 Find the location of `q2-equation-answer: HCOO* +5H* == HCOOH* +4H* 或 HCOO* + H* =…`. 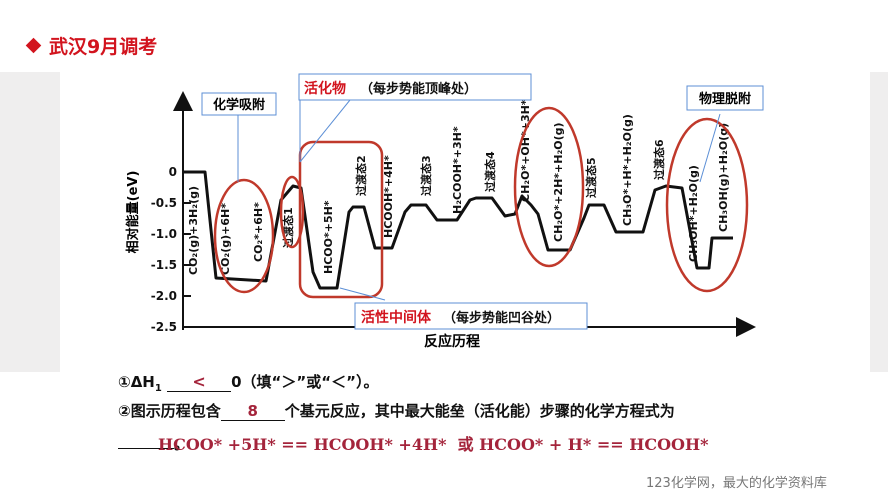

q2-equation-answer: HCOO* +5H* == HCOOH* +4H* 或 HCOO* + H* =… is located at coordinates (433, 444).